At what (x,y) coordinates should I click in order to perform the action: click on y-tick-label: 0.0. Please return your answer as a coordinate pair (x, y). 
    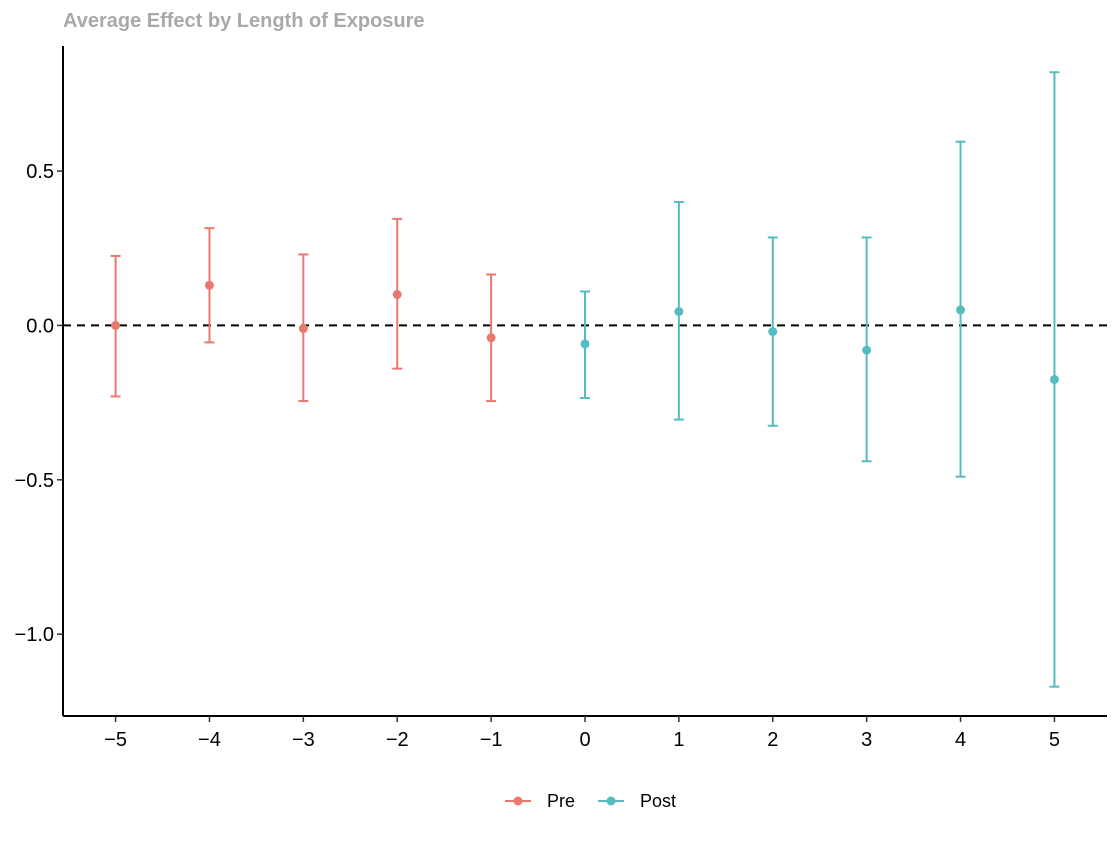
    Looking at the image, I should click on (40, 326).